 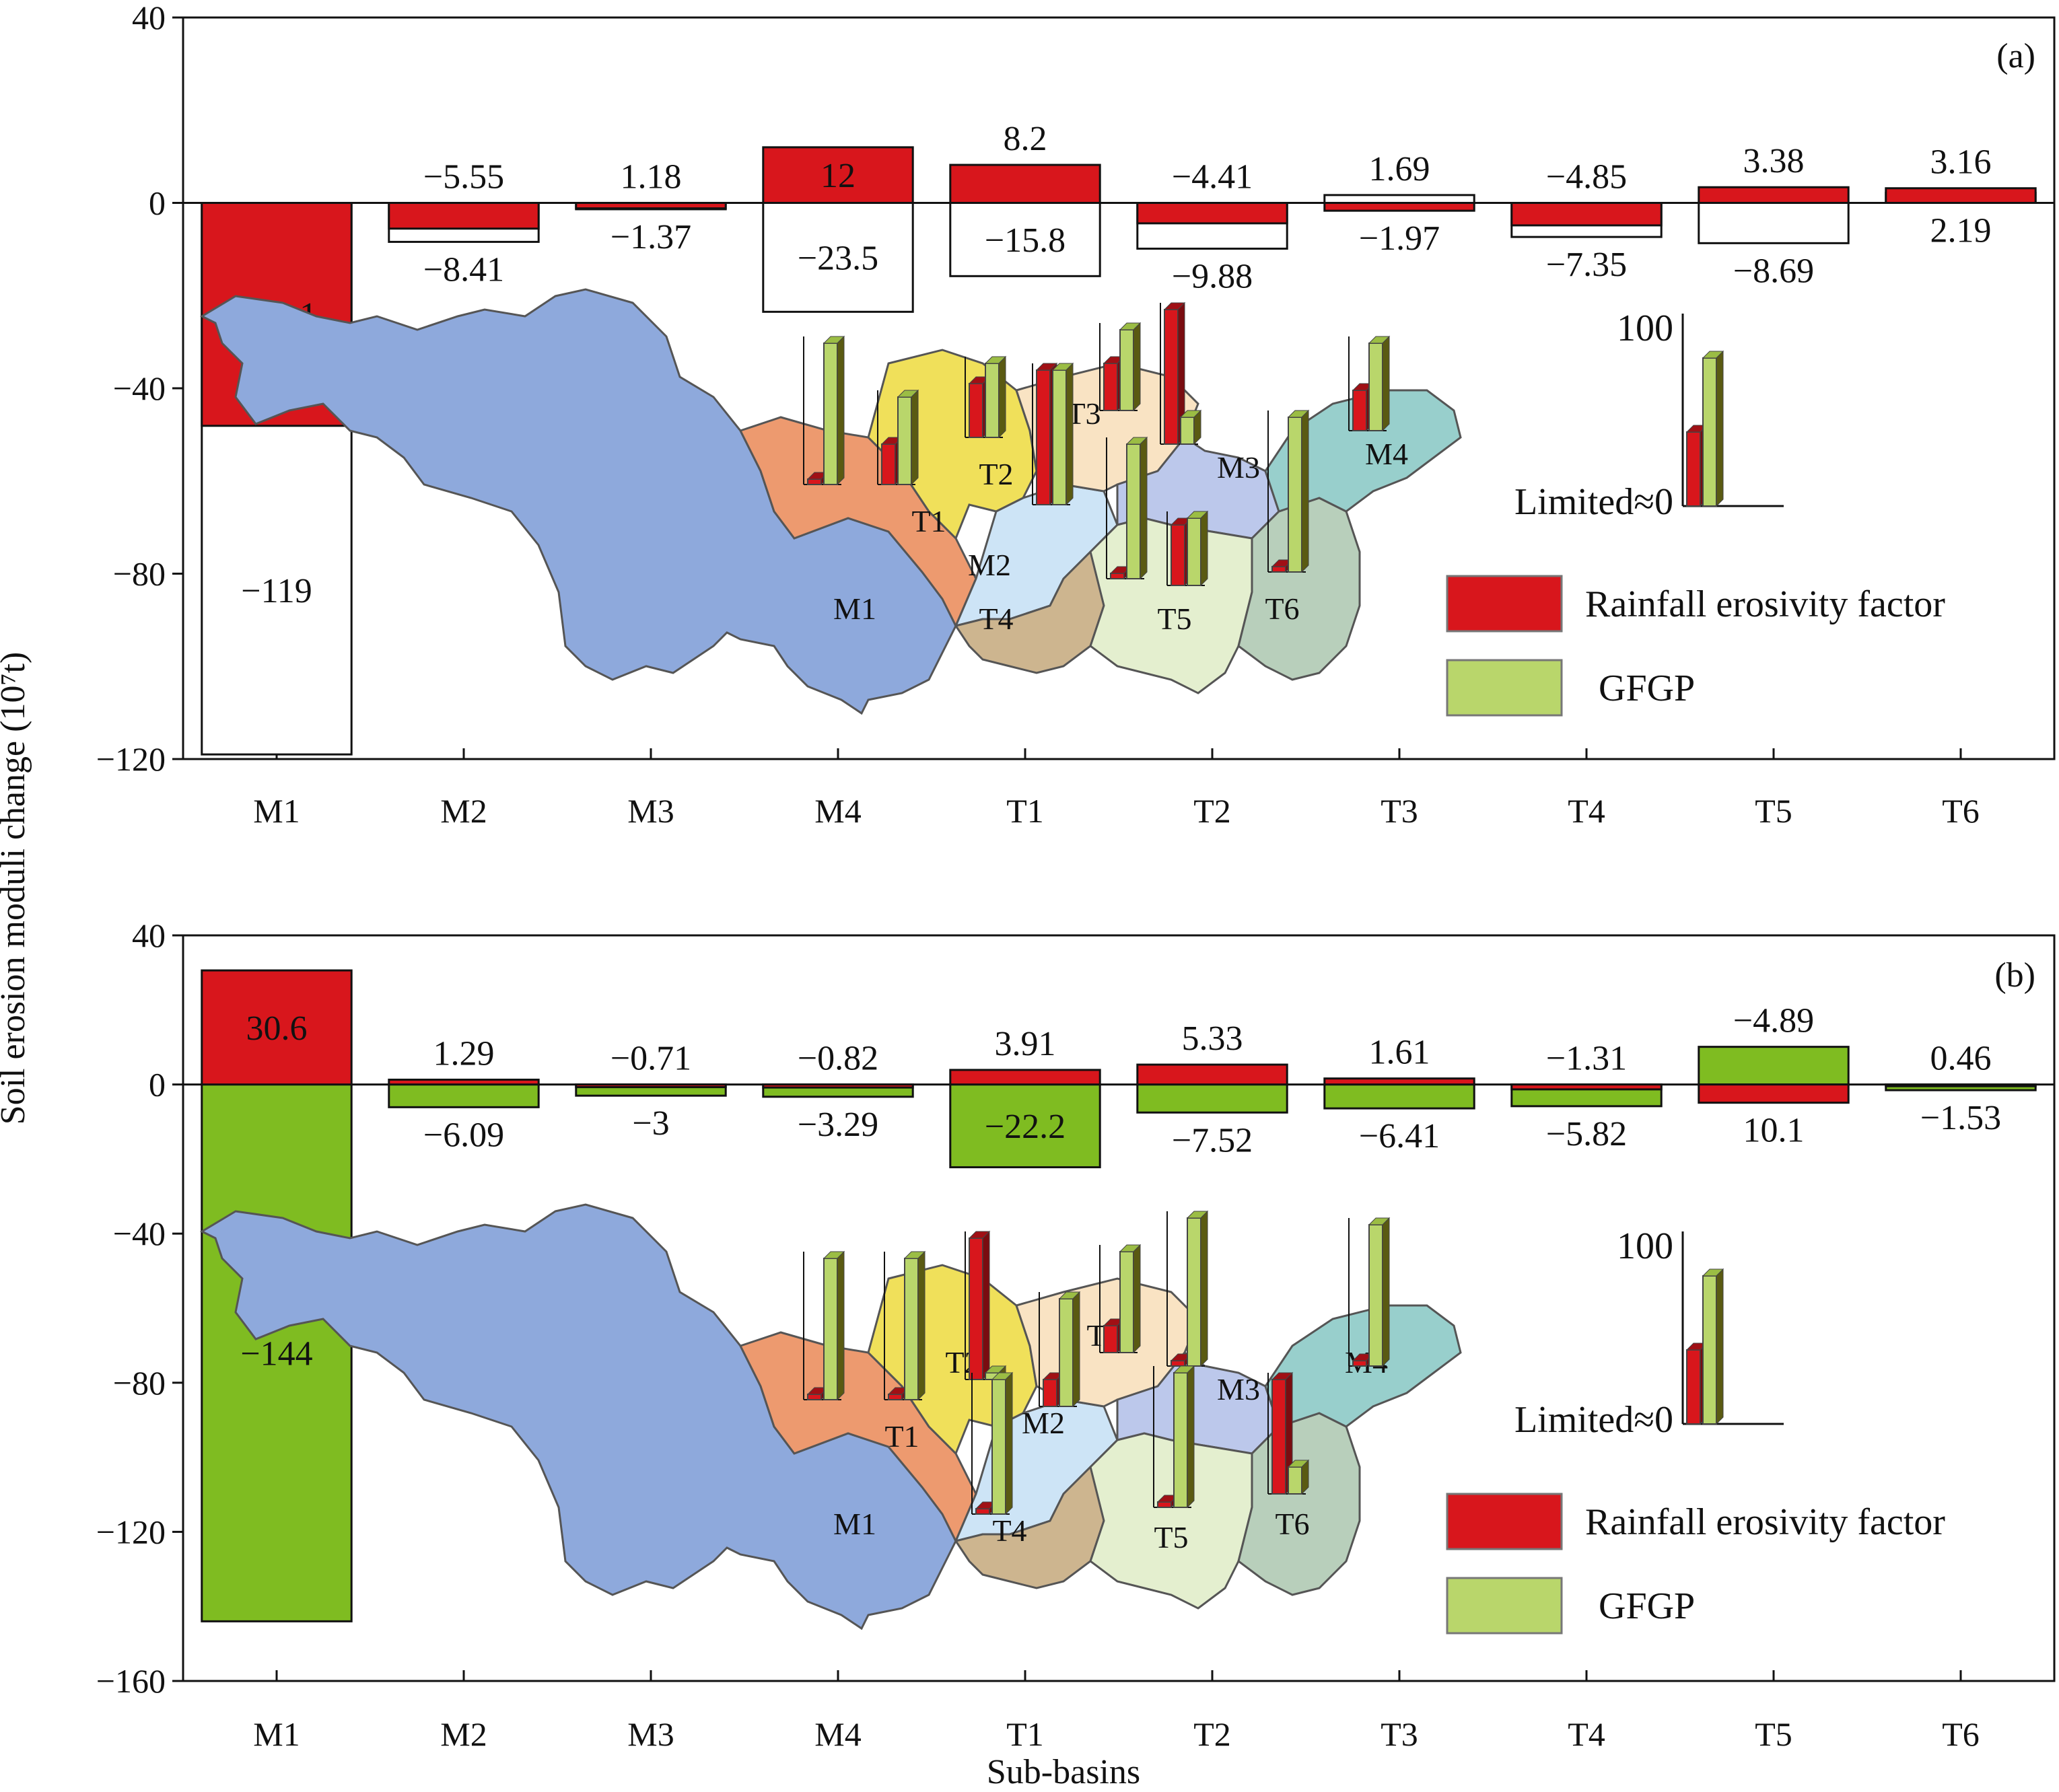 What do you see at coordinates (1292, 1524) in the screenshot?
I see `map-label-t6: T6` at bounding box center [1292, 1524].